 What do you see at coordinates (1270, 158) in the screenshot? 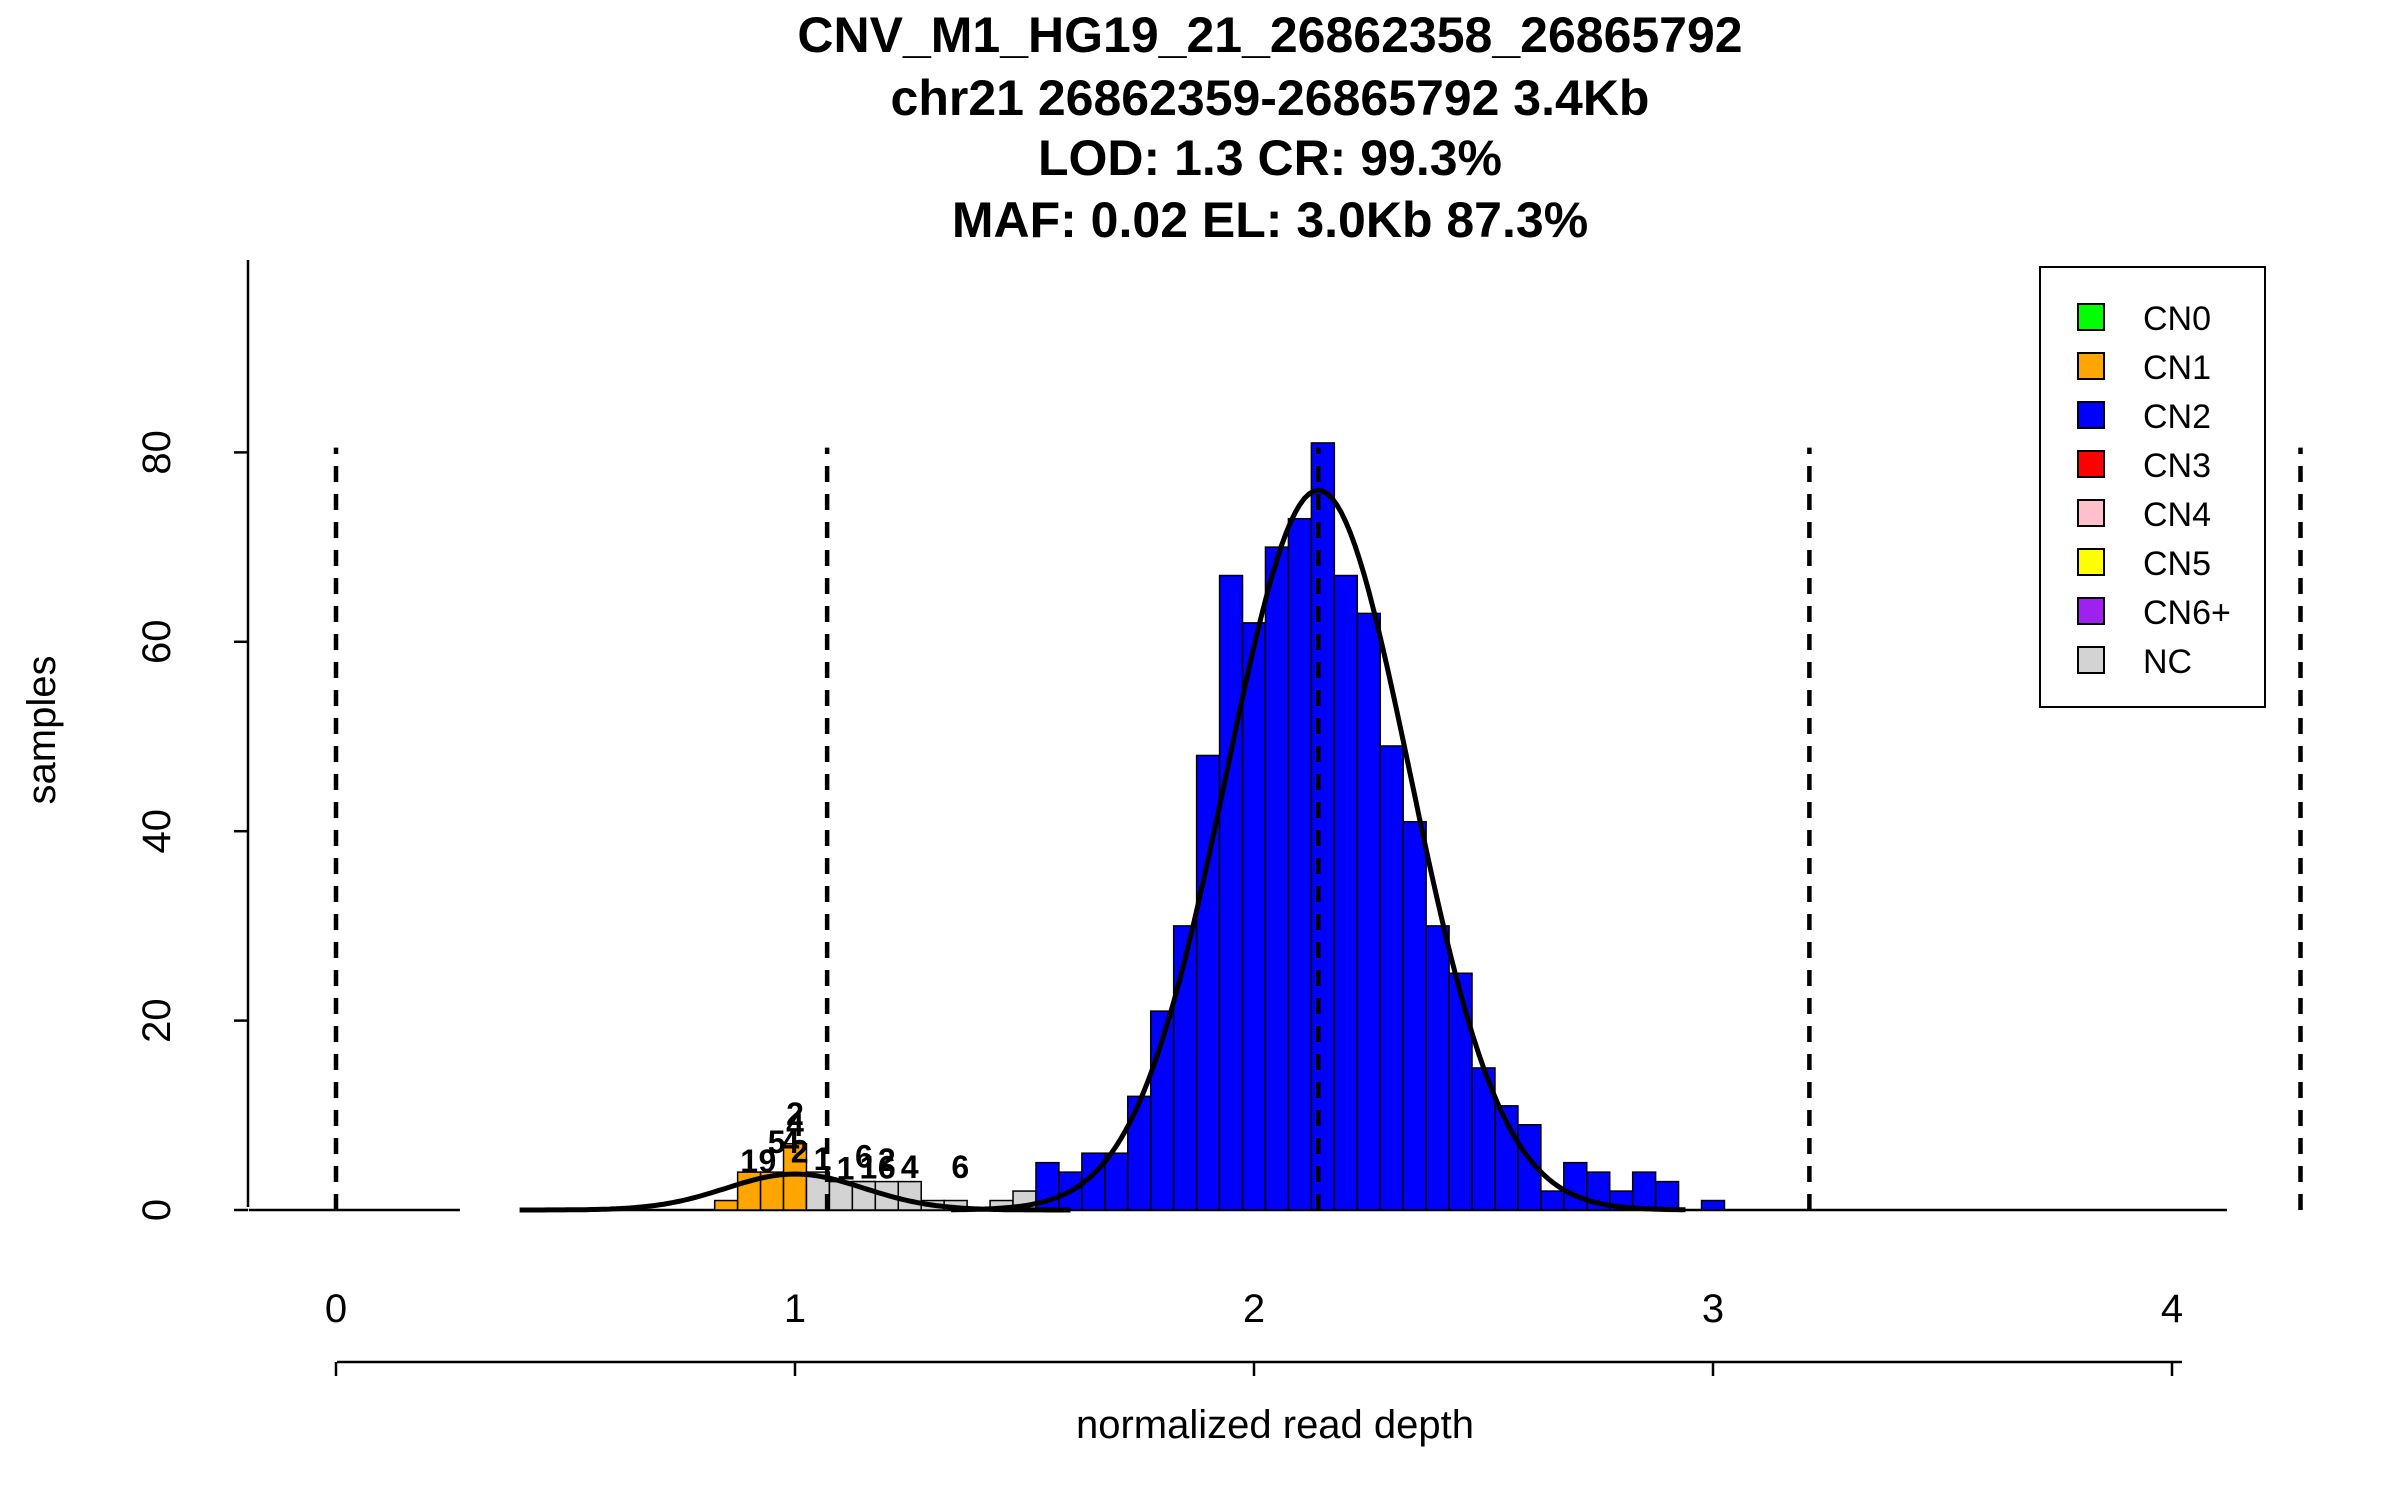
I see `title-line-3: LOD: 1.3 CR: 99.3%` at bounding box center [1270, 158].